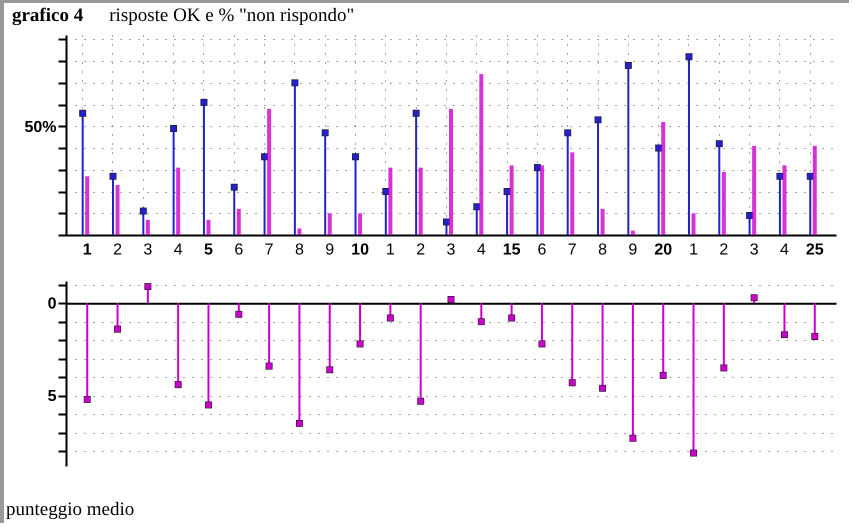 The image size is (855, 527). I want to click on text: punteggio medio, so click(70, 510).